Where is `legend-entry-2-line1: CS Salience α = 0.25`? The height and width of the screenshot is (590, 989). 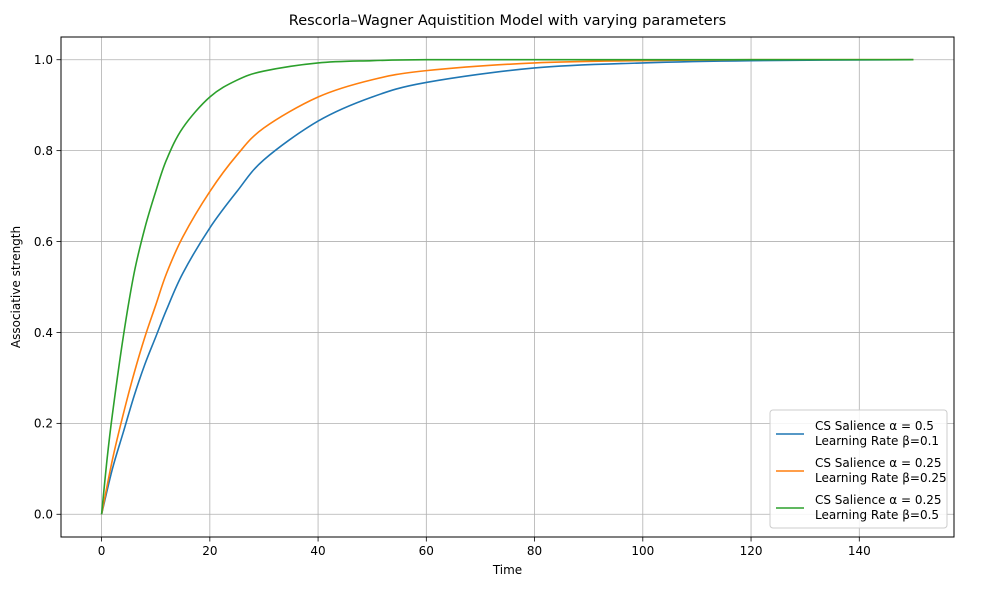 legend-entry-2-line1: CS Salience α = 0.25 is located at coordinates (878, 463).